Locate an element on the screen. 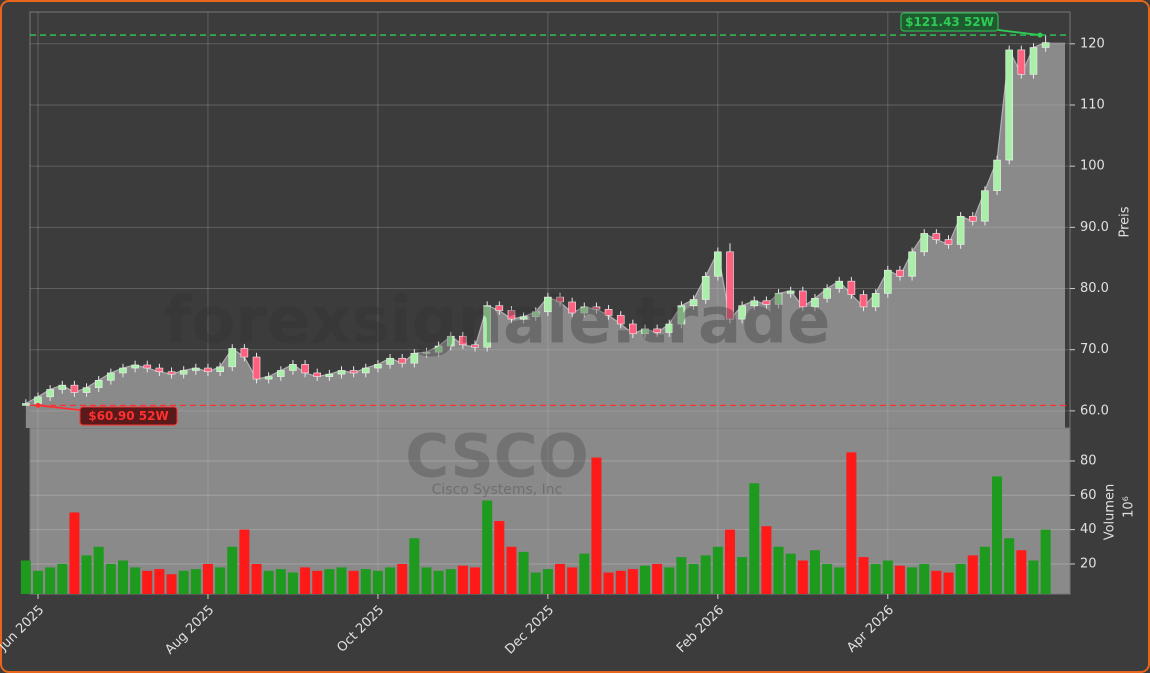 The height and width of the screenshot is (673, 1150). y-tick-label: 90.0 is located at coordinates (1094, 227).